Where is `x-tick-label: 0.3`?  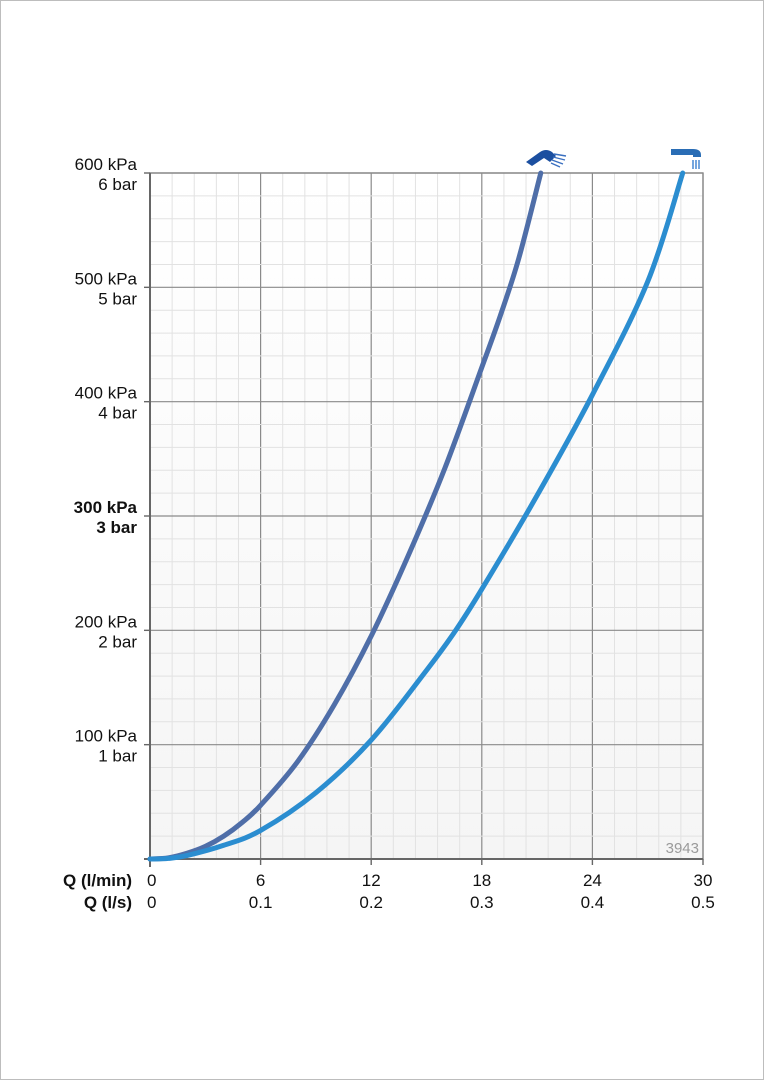 x-tick-label: 0.3 is located at coordinates (482, 902).